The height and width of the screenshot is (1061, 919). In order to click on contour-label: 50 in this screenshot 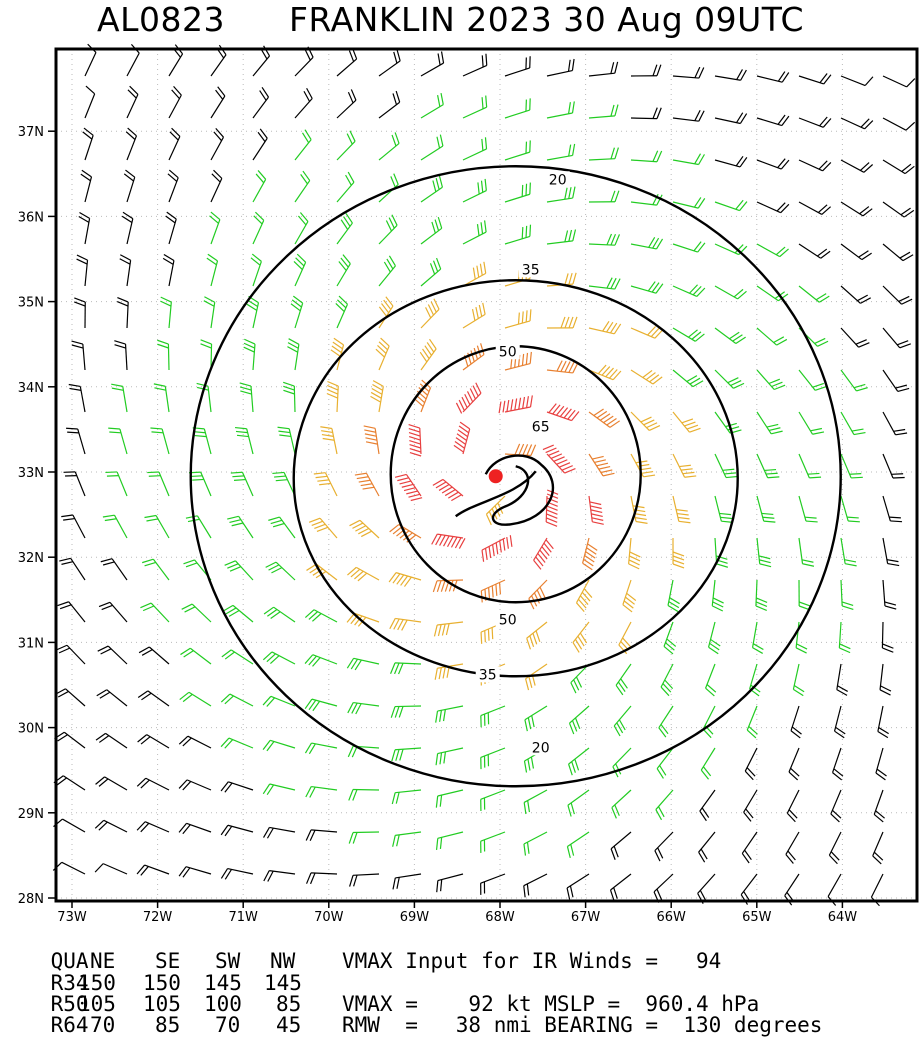, I will do `click(508, 620)`.